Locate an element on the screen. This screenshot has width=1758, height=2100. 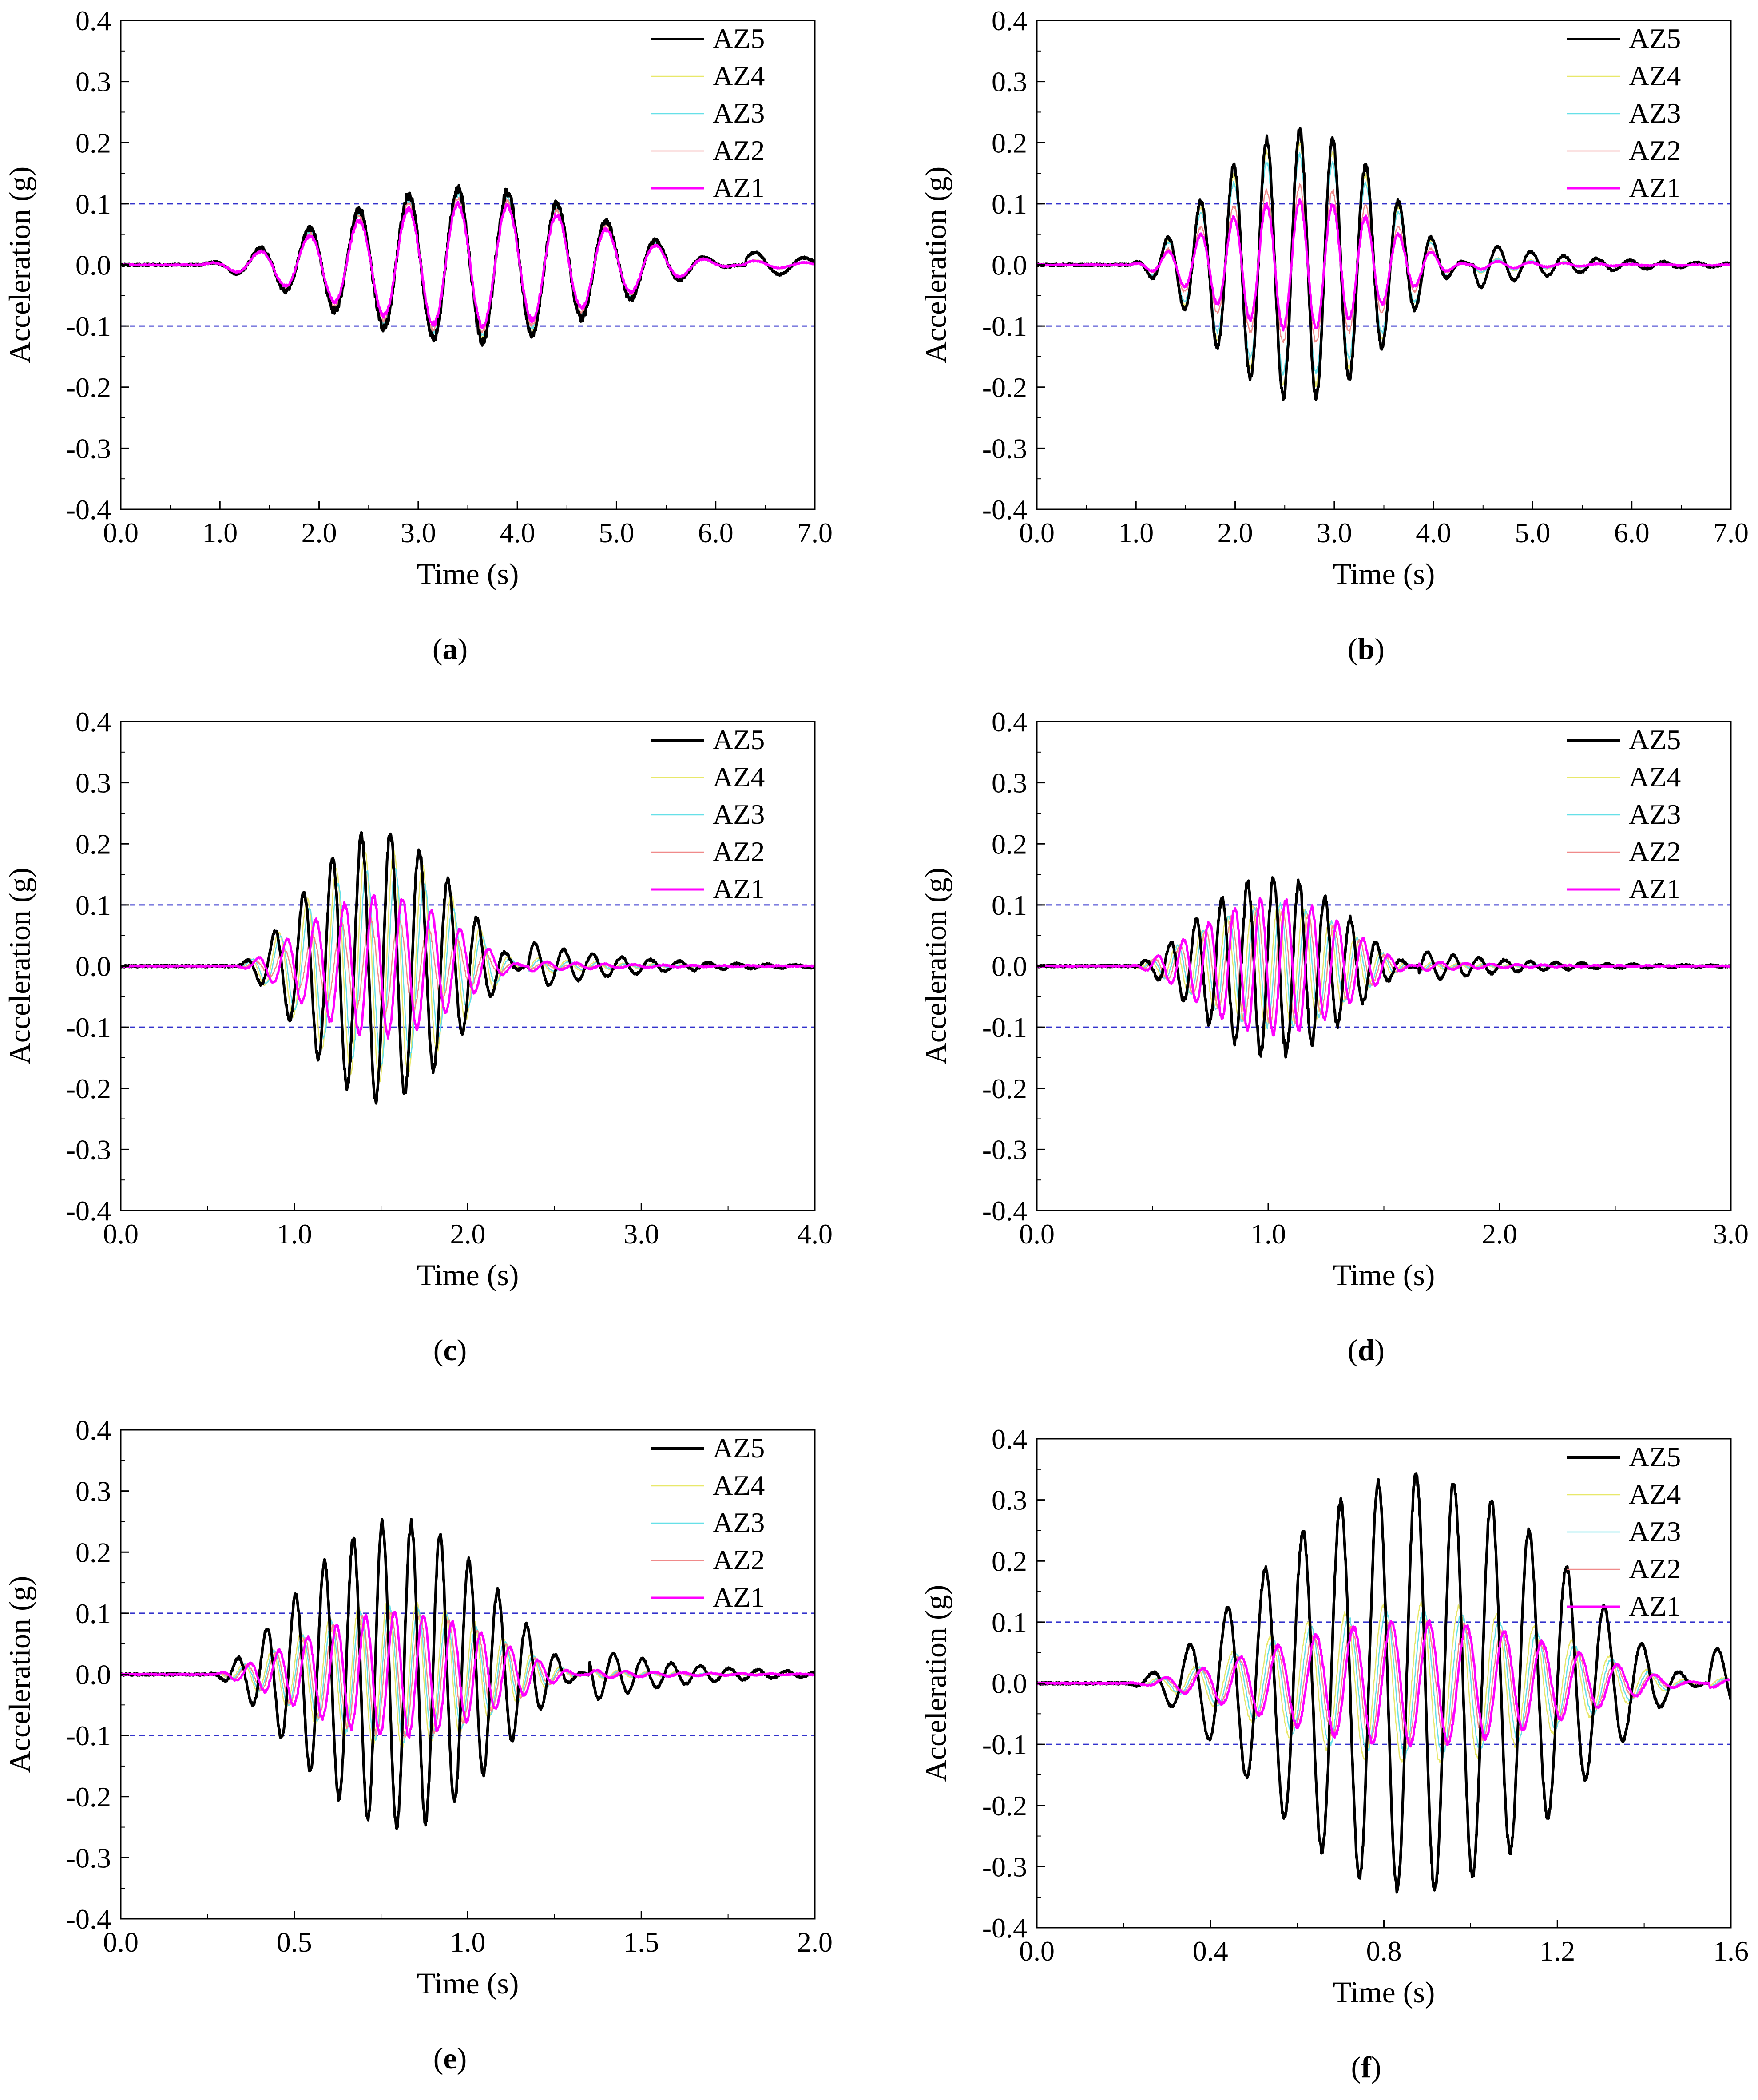
series-az3 is located at coordinates (468, 264).